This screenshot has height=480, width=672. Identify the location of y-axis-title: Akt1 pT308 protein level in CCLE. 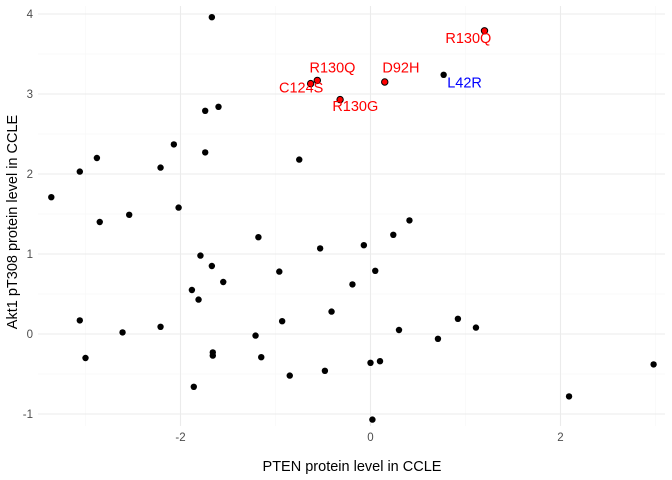
(13, 221).